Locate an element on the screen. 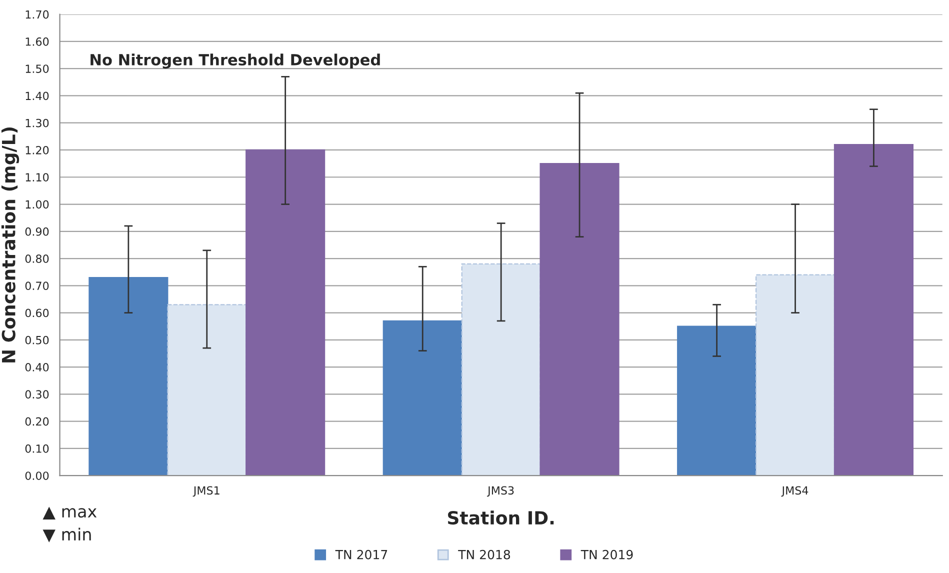 The image size is (949, 573). y-tick-label: 0.40 is located at coordinates (37, 367).